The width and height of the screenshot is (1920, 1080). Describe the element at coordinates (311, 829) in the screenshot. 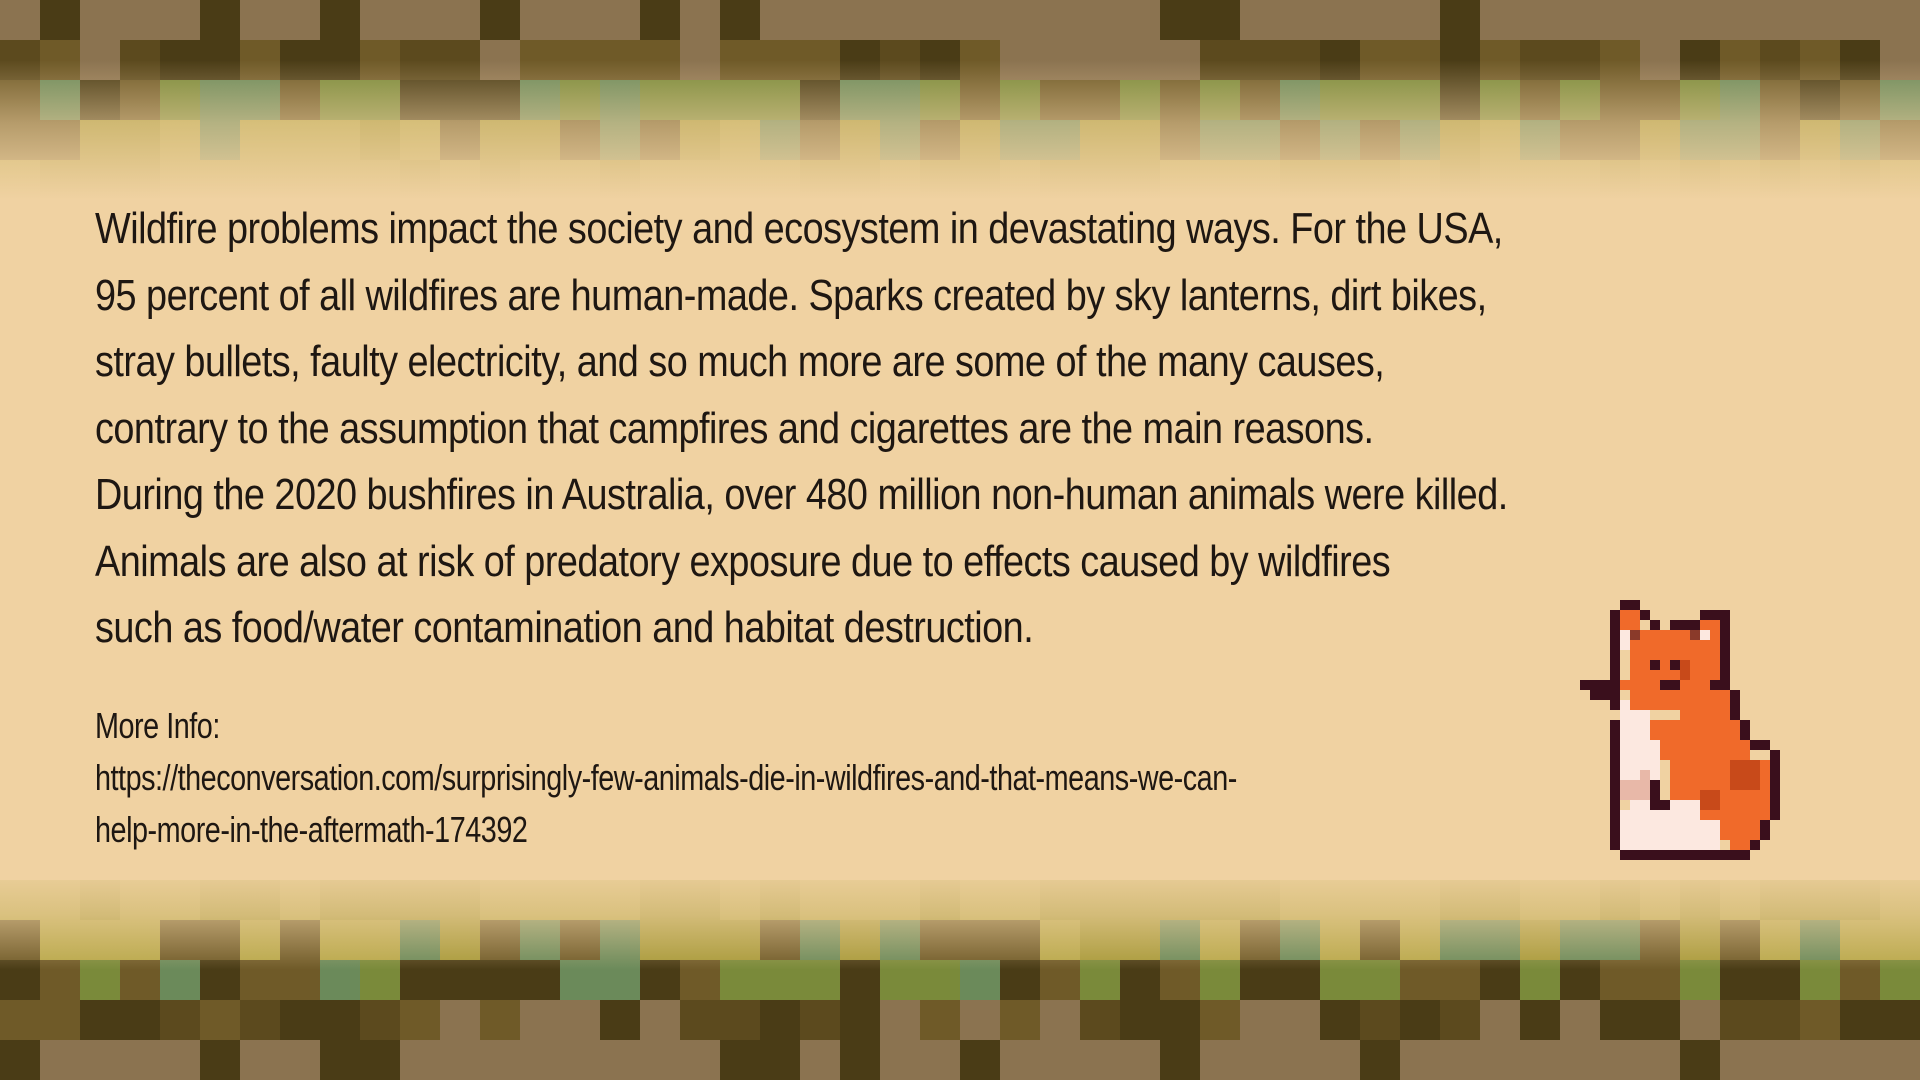

I see `more-info-url-line-2: help-more-in-the-aftermath-174392` at that location.